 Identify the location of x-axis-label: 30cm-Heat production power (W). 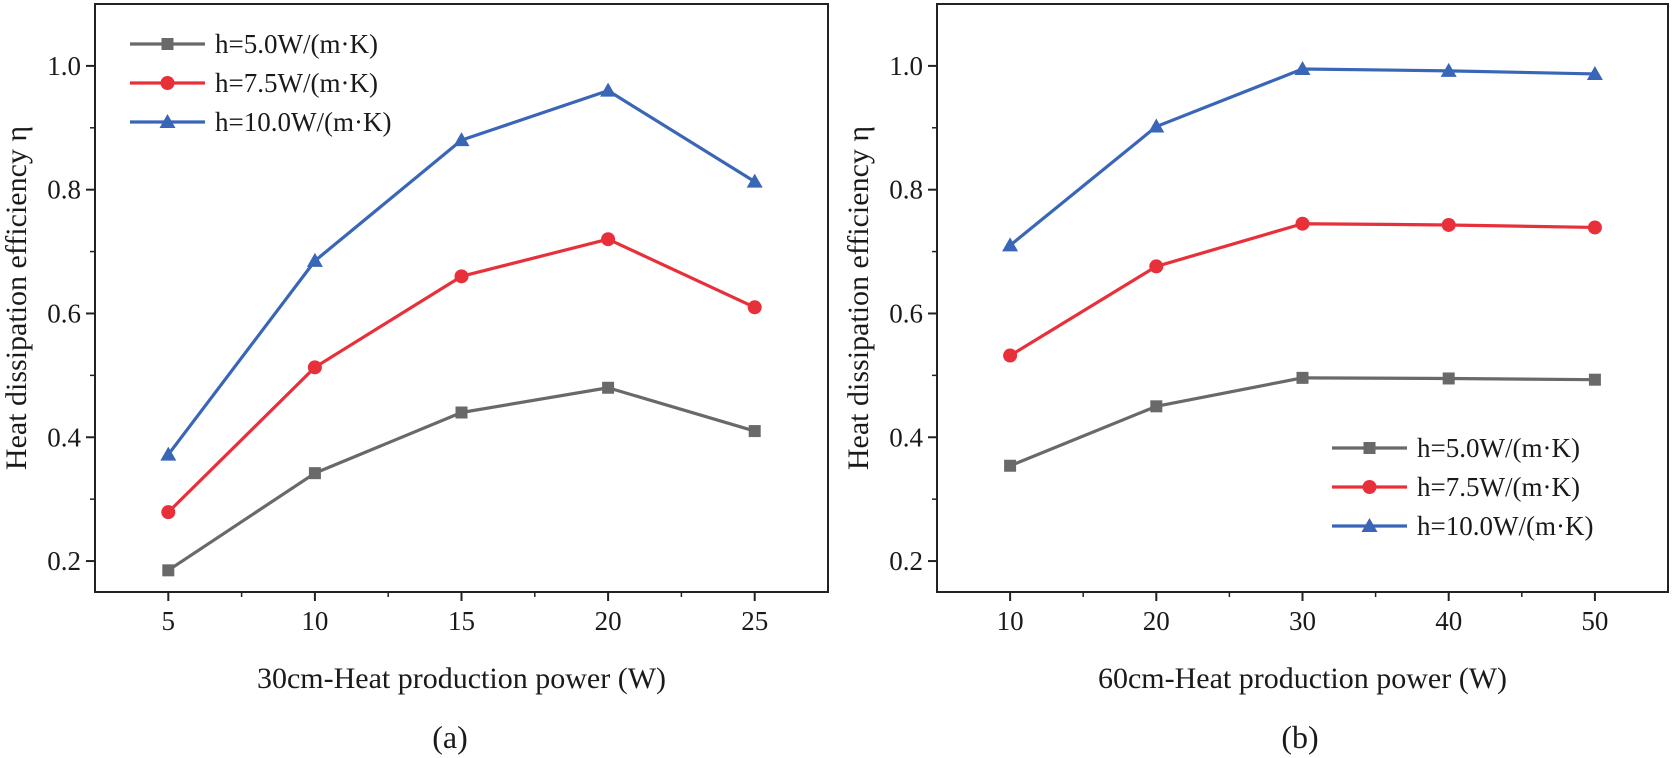
(461, 678).